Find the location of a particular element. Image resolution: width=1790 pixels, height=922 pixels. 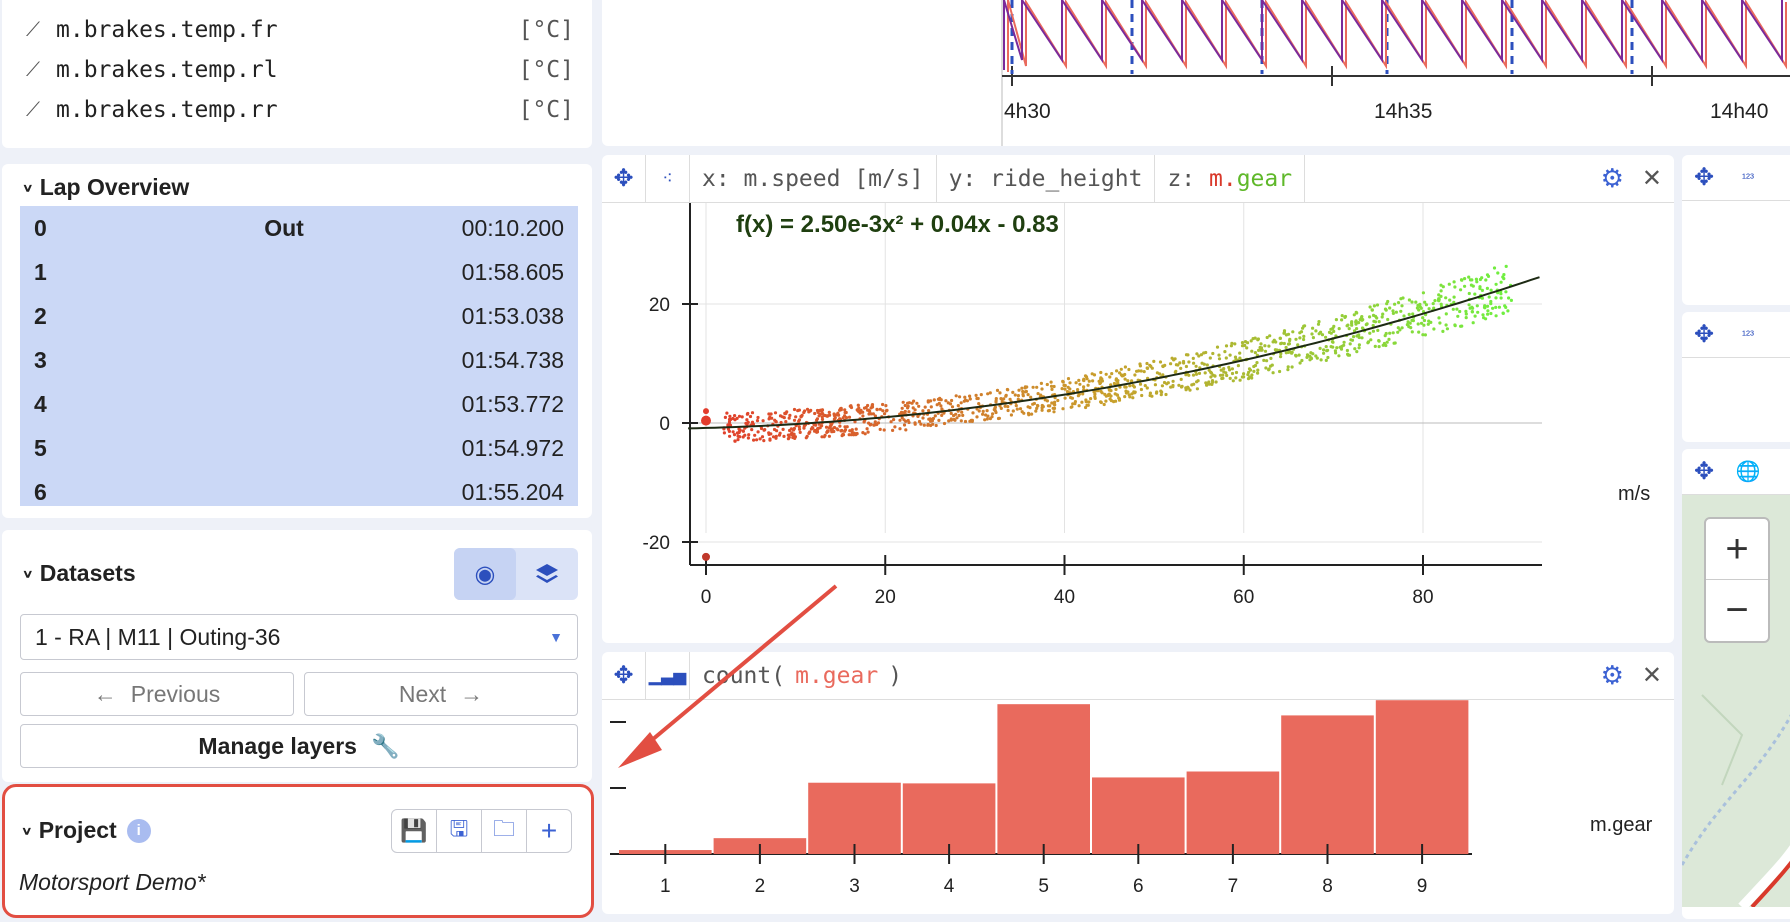

histogram-type-button: ▁▃▅ is located at coordinates (668, 675).